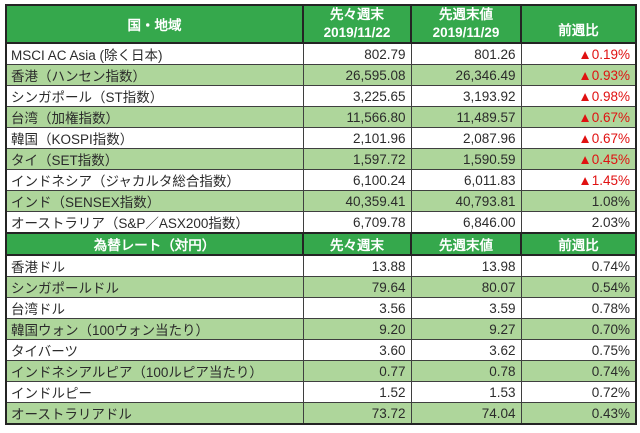 The image size is (640, 433). What do you see at coordinates (466, 117) in the screenshot?
I see `last-value-cell: 11,489.57` at bounding box center [466, 117].